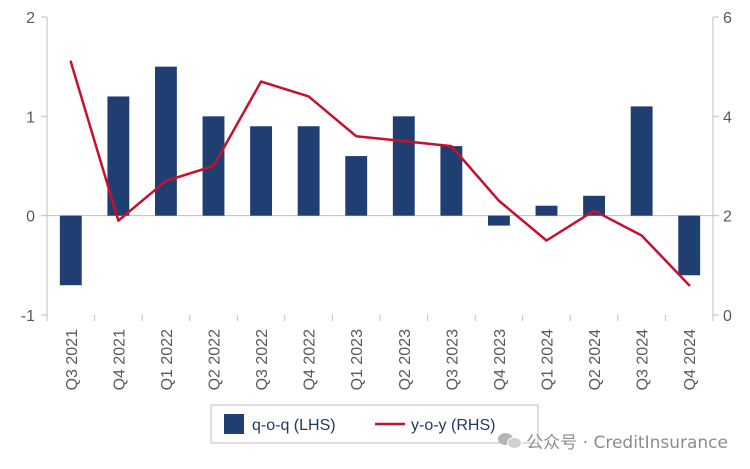 The height and width of the screenshot is (469, 750). Describe the element at coordinates (452, 359) in the screenshot. I see `x-tick-label: Q3 2023` at that location.